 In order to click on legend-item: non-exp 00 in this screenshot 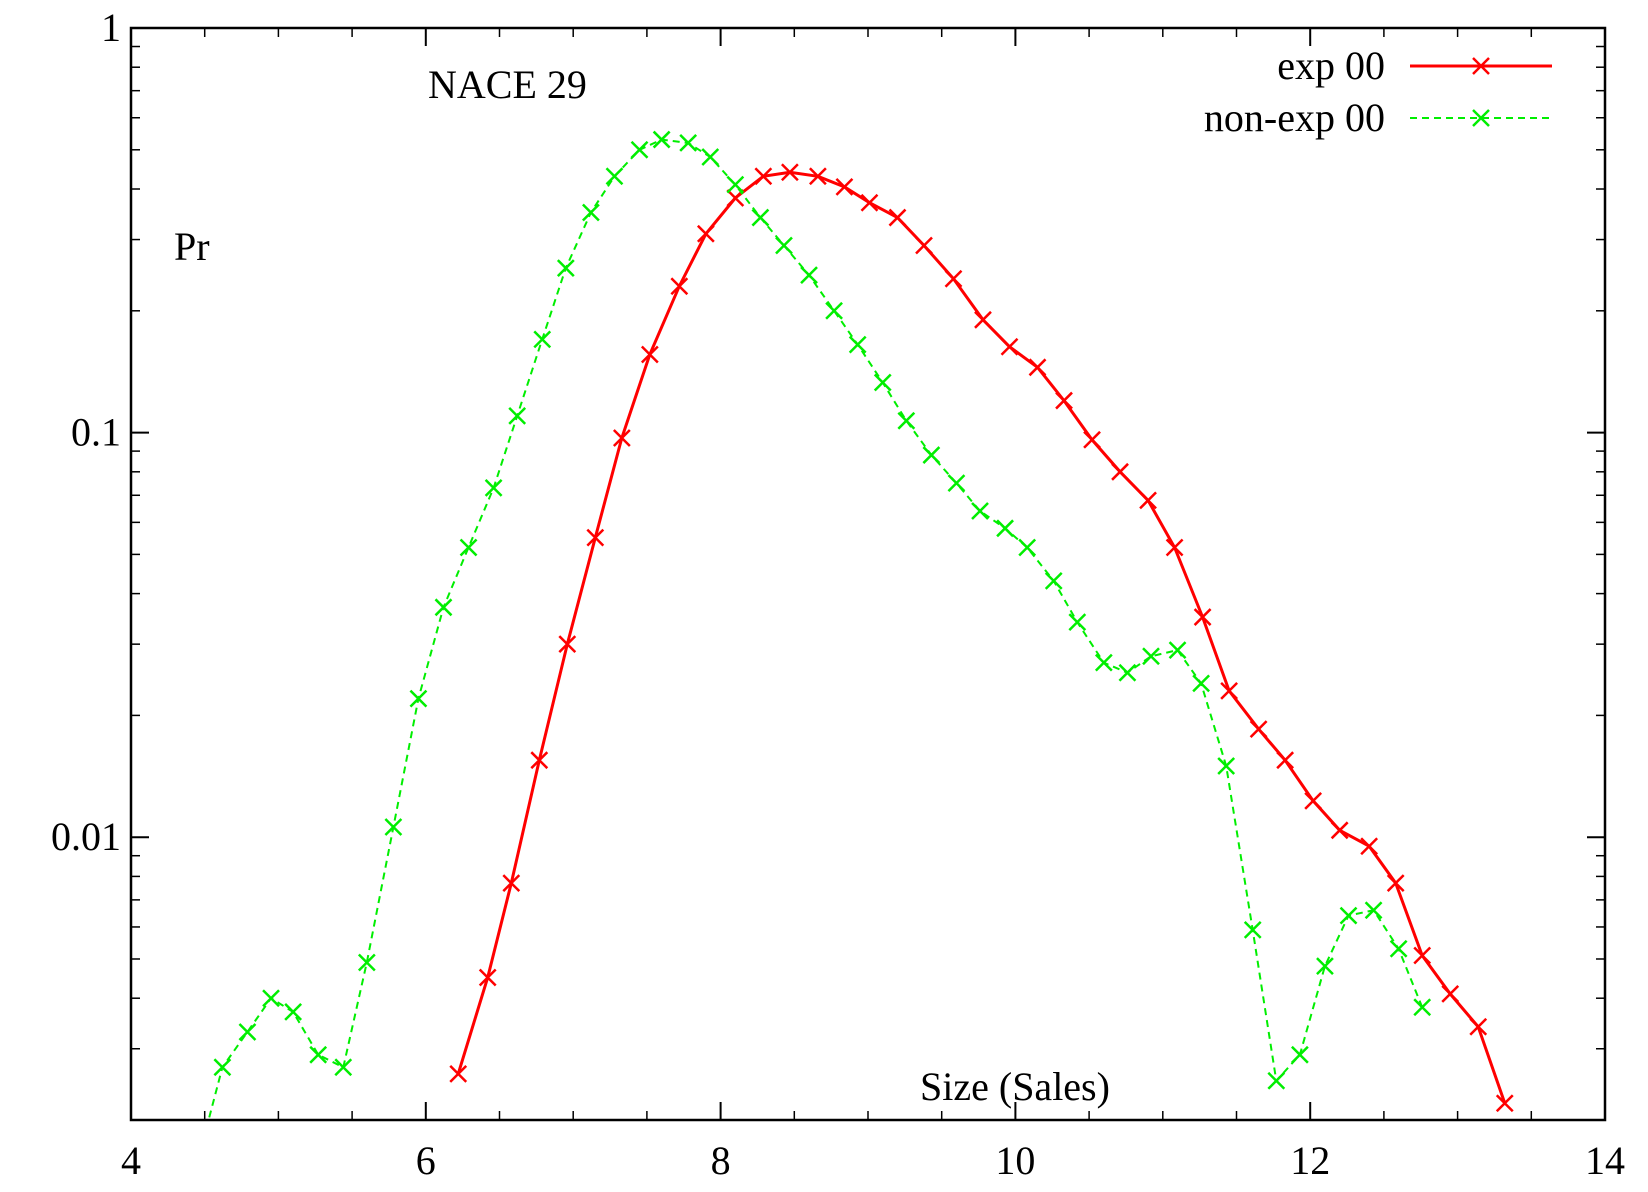, I will do `click(1378, 117)`.